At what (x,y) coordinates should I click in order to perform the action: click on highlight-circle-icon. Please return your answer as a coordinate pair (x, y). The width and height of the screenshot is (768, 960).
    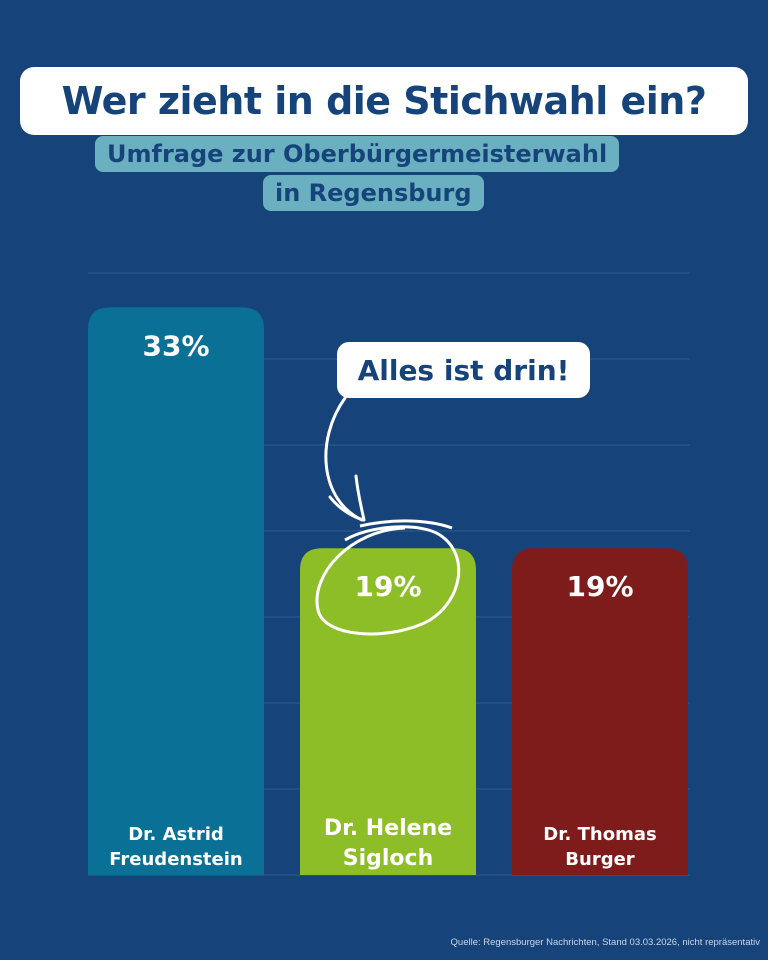
    Looking at the image, I should click on (388, 577).